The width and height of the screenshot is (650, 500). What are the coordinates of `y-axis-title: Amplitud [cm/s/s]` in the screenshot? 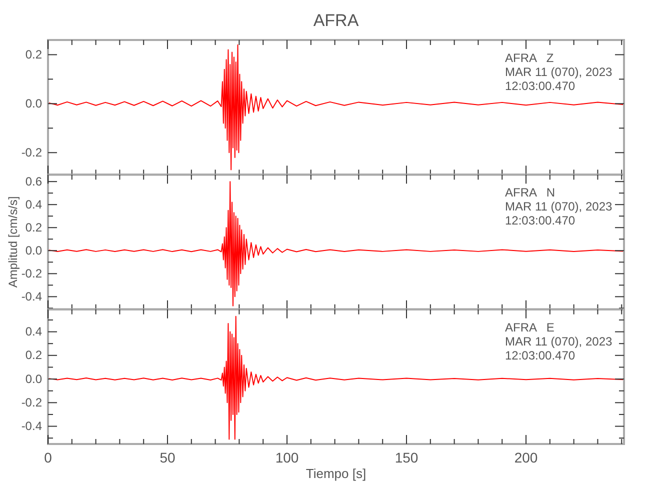 It's located at (13, 242).